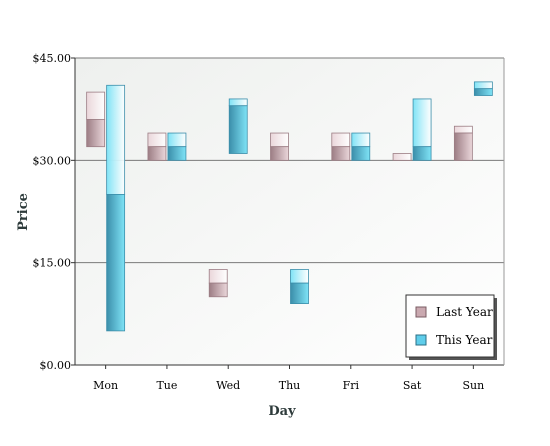 This screenshot has width=550, height=446. I want to click on x-tick-label: Sat, so click(412, 385).